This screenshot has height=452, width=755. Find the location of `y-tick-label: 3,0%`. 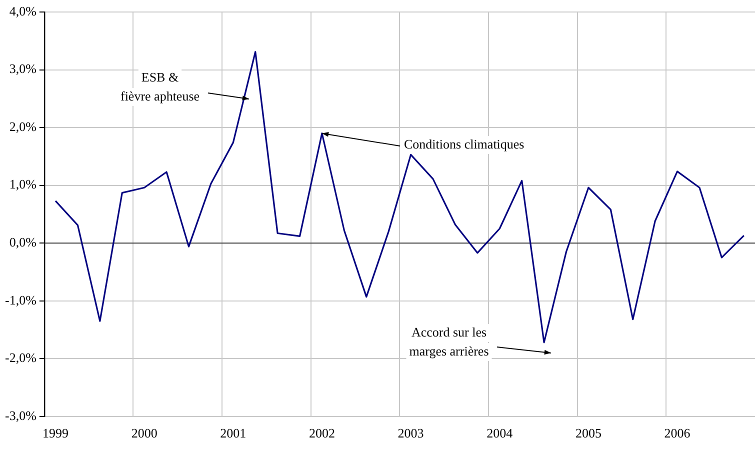

y-tick-label: 3,0% is located at coordinates (23, 68).